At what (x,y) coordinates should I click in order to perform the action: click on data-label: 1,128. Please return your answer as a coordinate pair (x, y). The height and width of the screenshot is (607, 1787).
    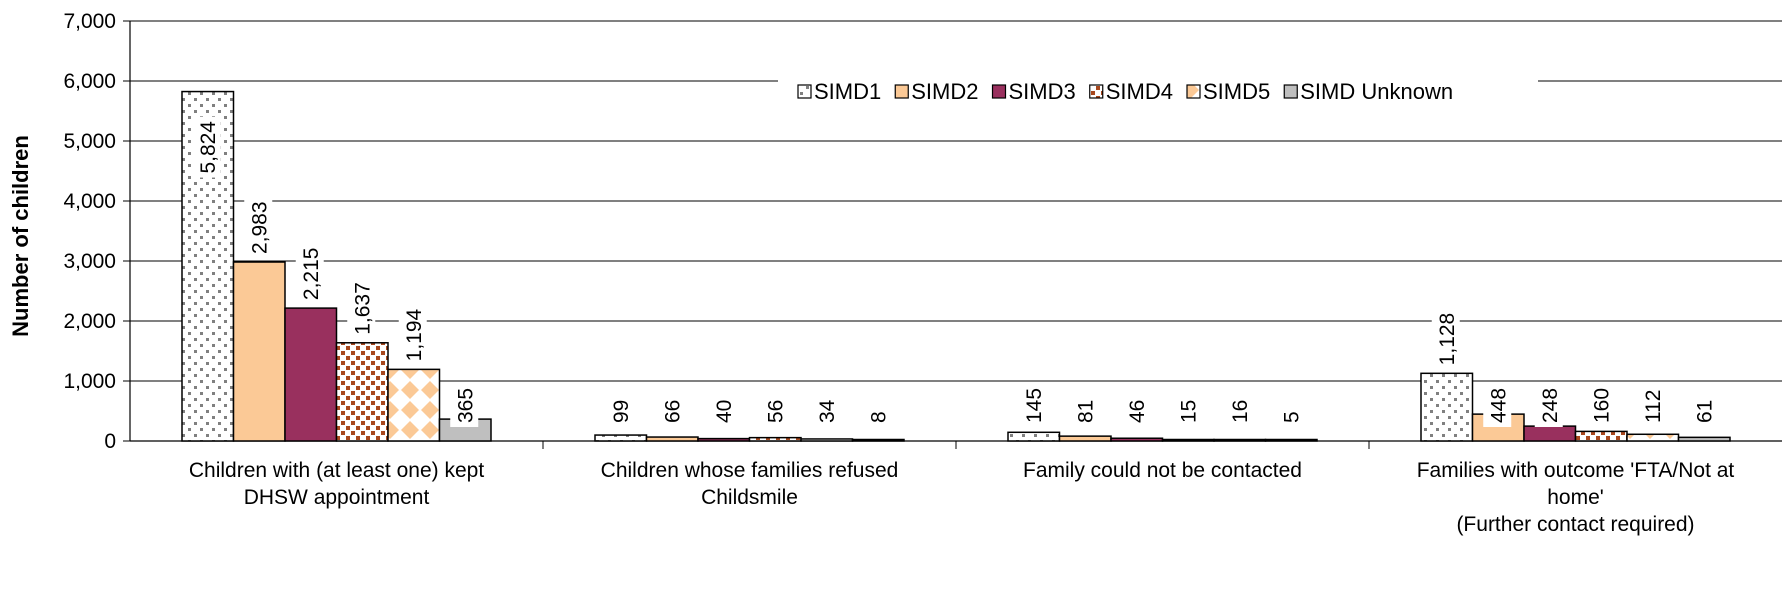
    Looking at the image, I should click on (1447, 339).